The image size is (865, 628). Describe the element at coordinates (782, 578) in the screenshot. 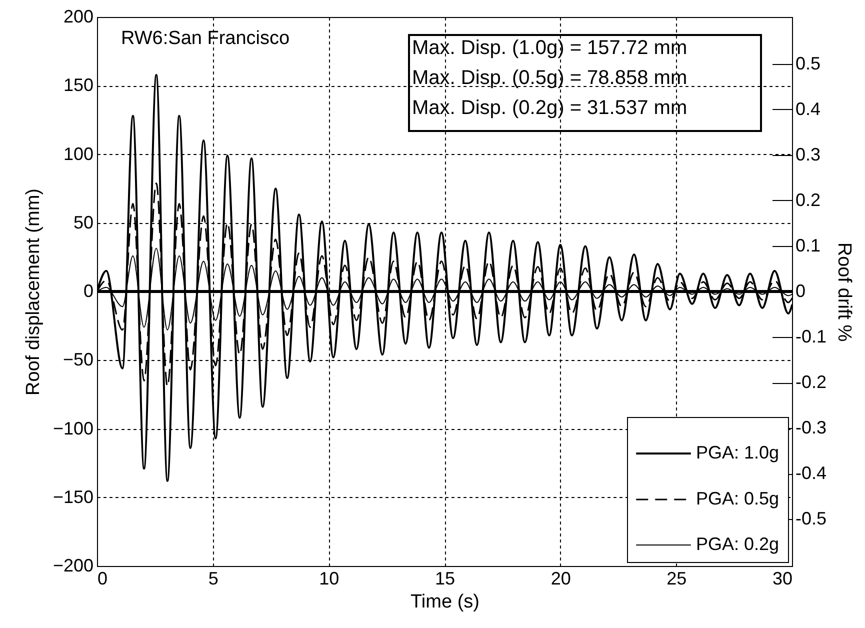

I see `x-tick-label: 30` at that location.